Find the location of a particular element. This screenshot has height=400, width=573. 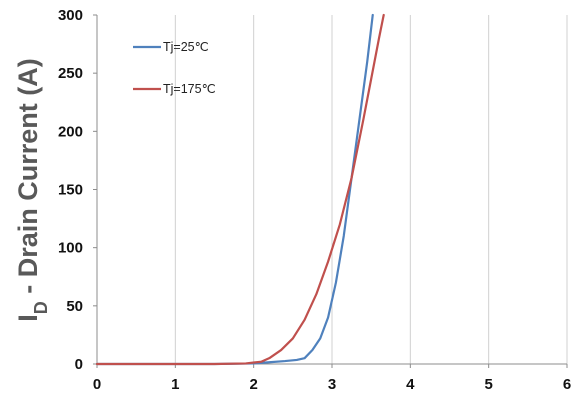

x-tick-label-6: 6 is located at coordinates (567, 384).